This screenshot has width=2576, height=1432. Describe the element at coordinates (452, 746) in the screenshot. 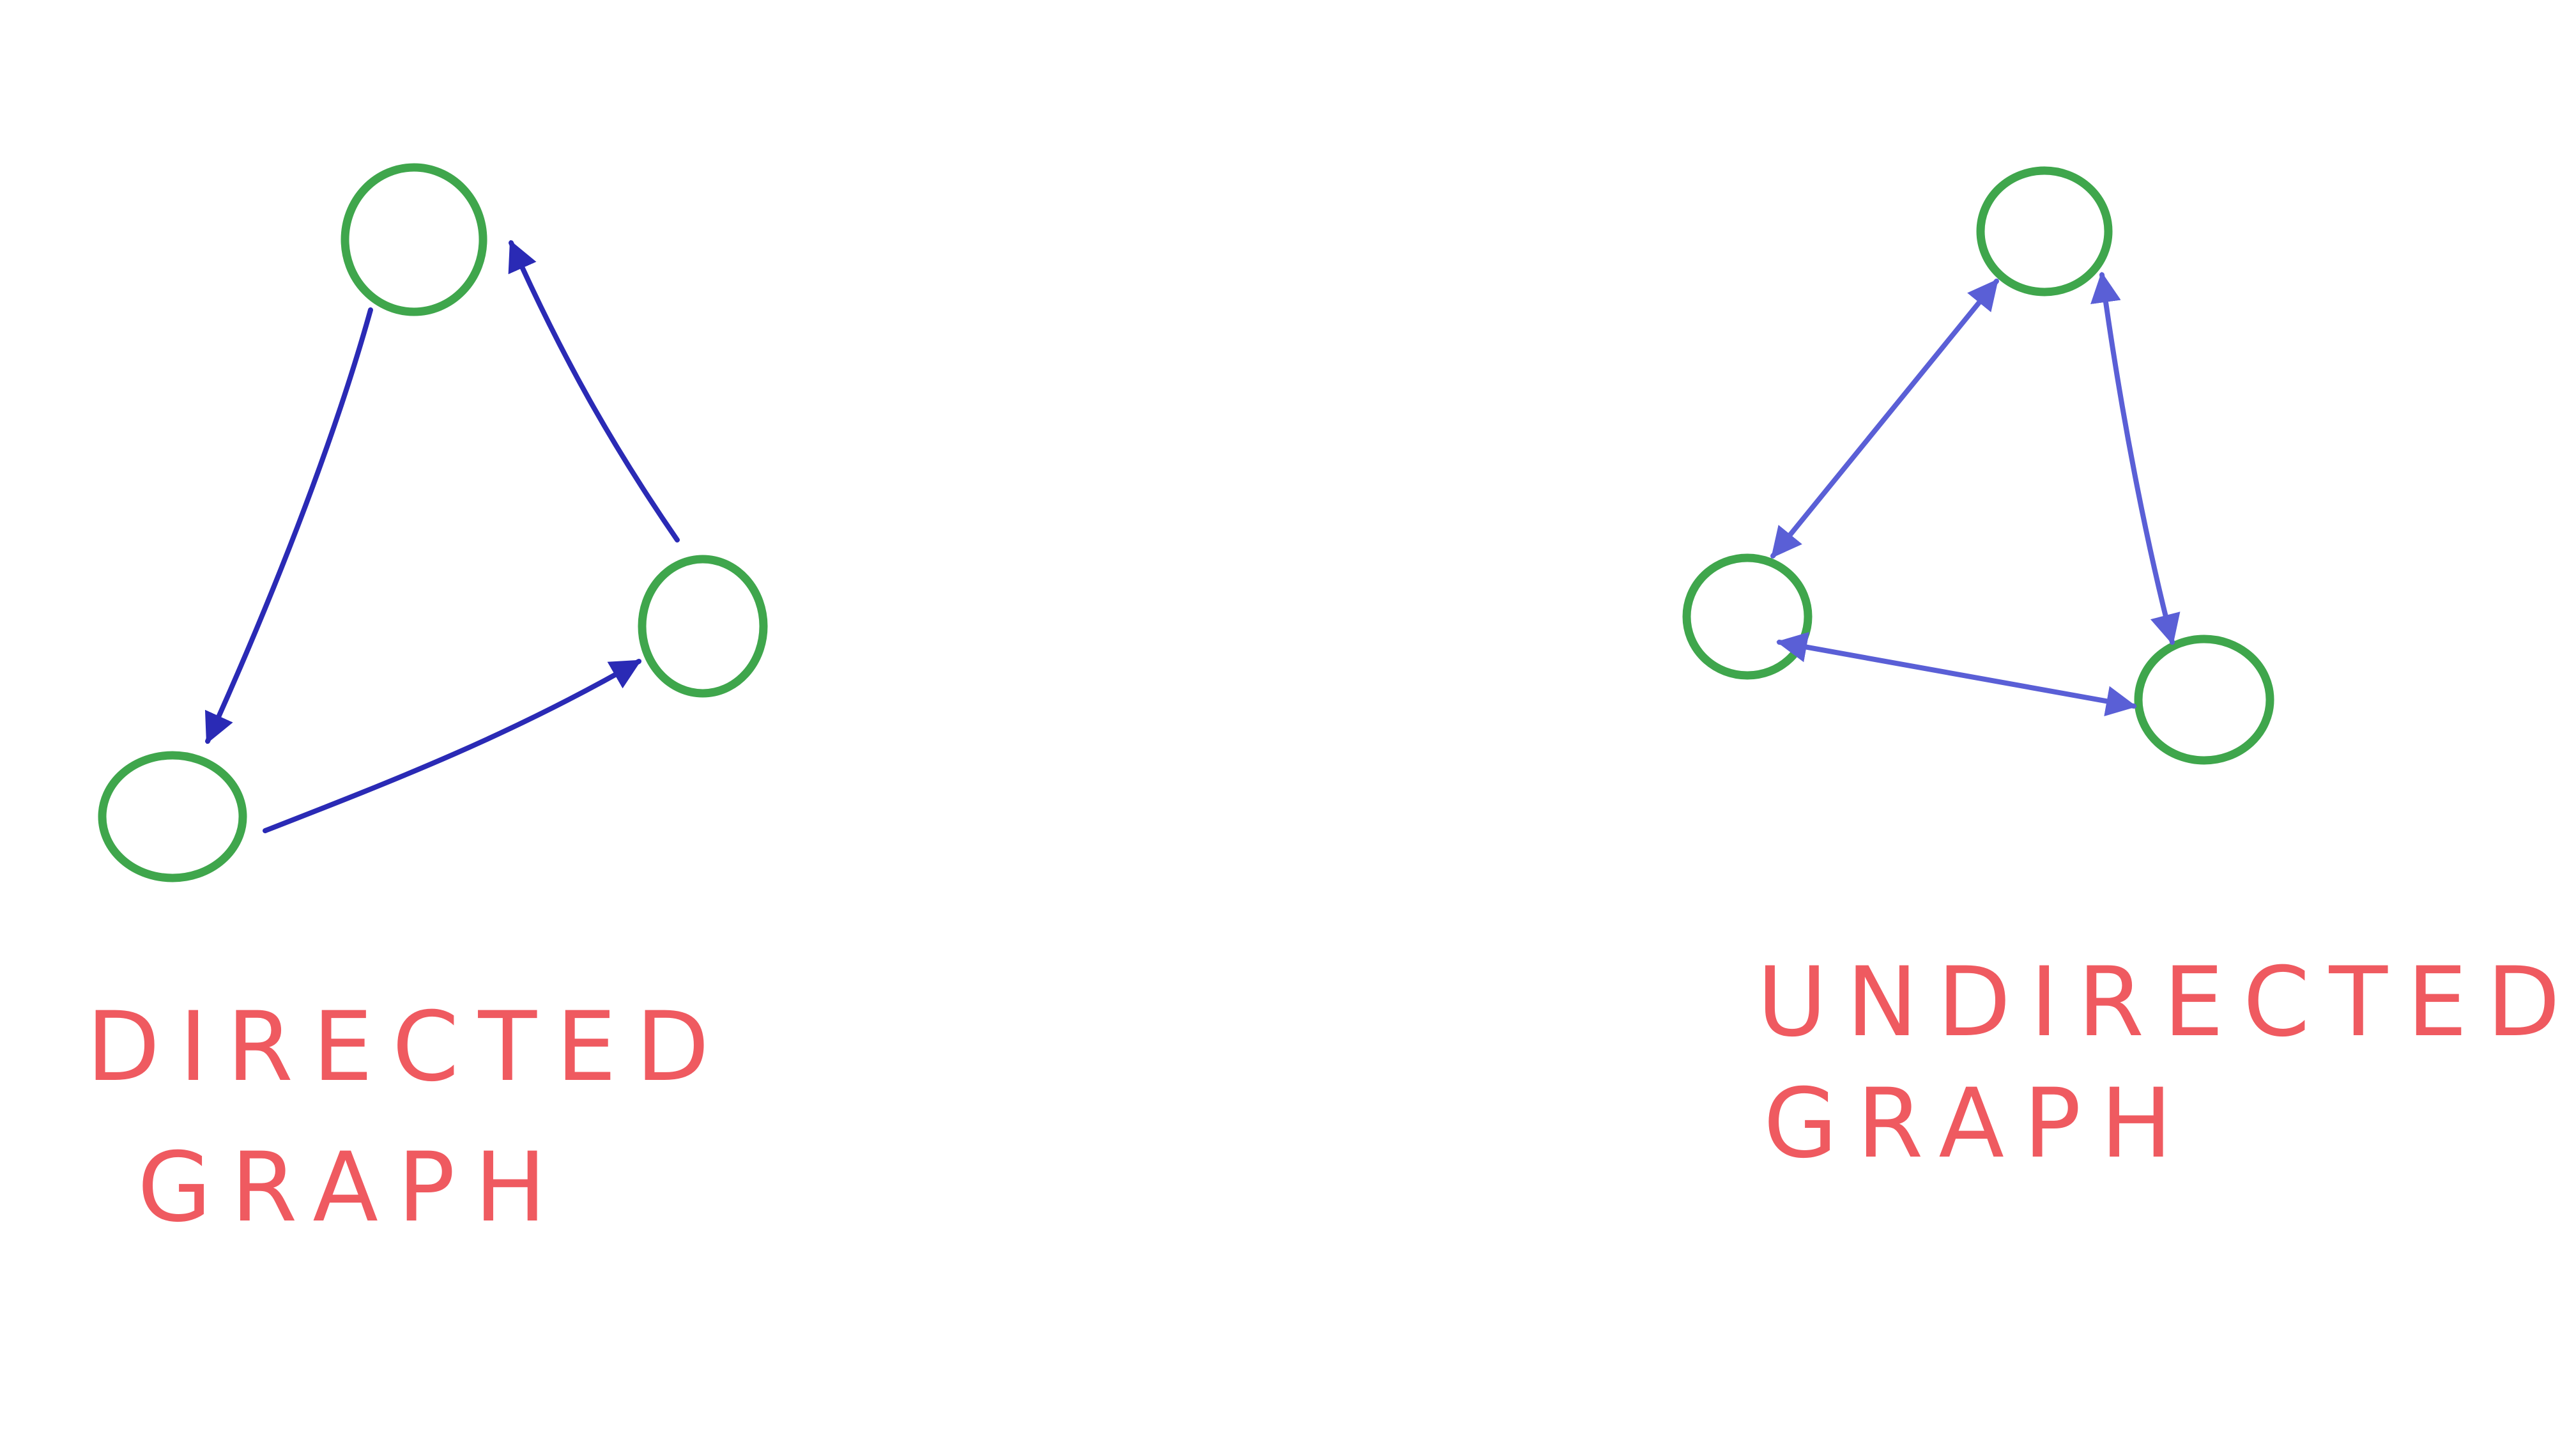

I see `directed-edge-bottom-left-to-right` at that location.